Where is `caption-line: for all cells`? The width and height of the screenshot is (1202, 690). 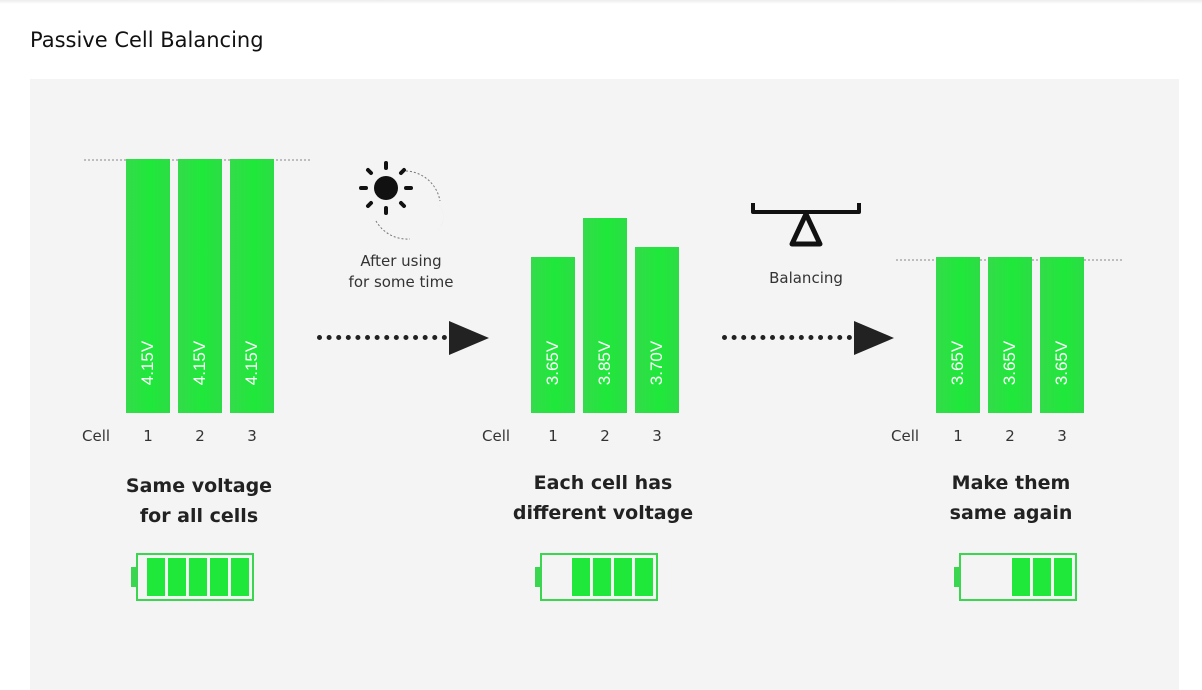
caption-line: for all cells is located at coordinates (199, 516).